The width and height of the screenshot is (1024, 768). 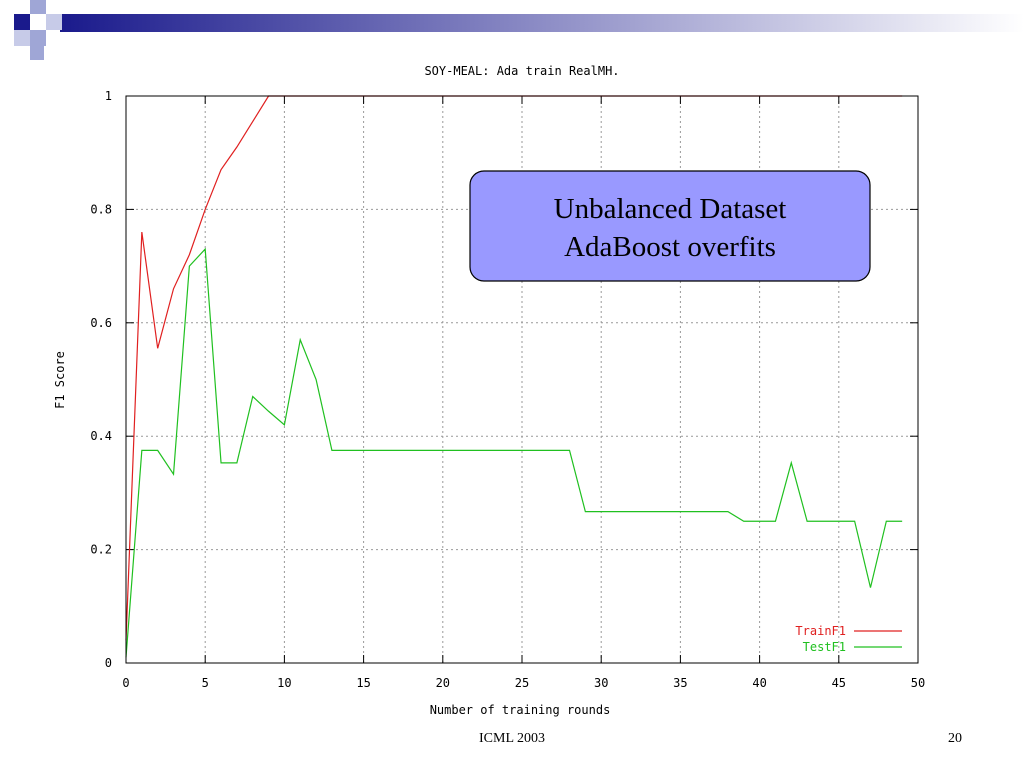 I want to click on x-tick-label: 45, so click(x=839, y=683).